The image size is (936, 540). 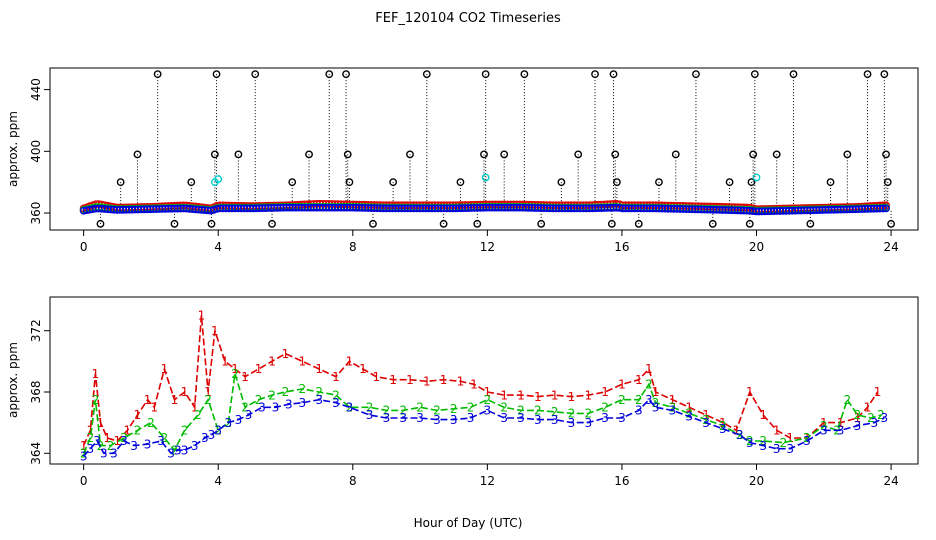 I want to click on bottom-x-tick-label: 4, so click(x=218, y=481).